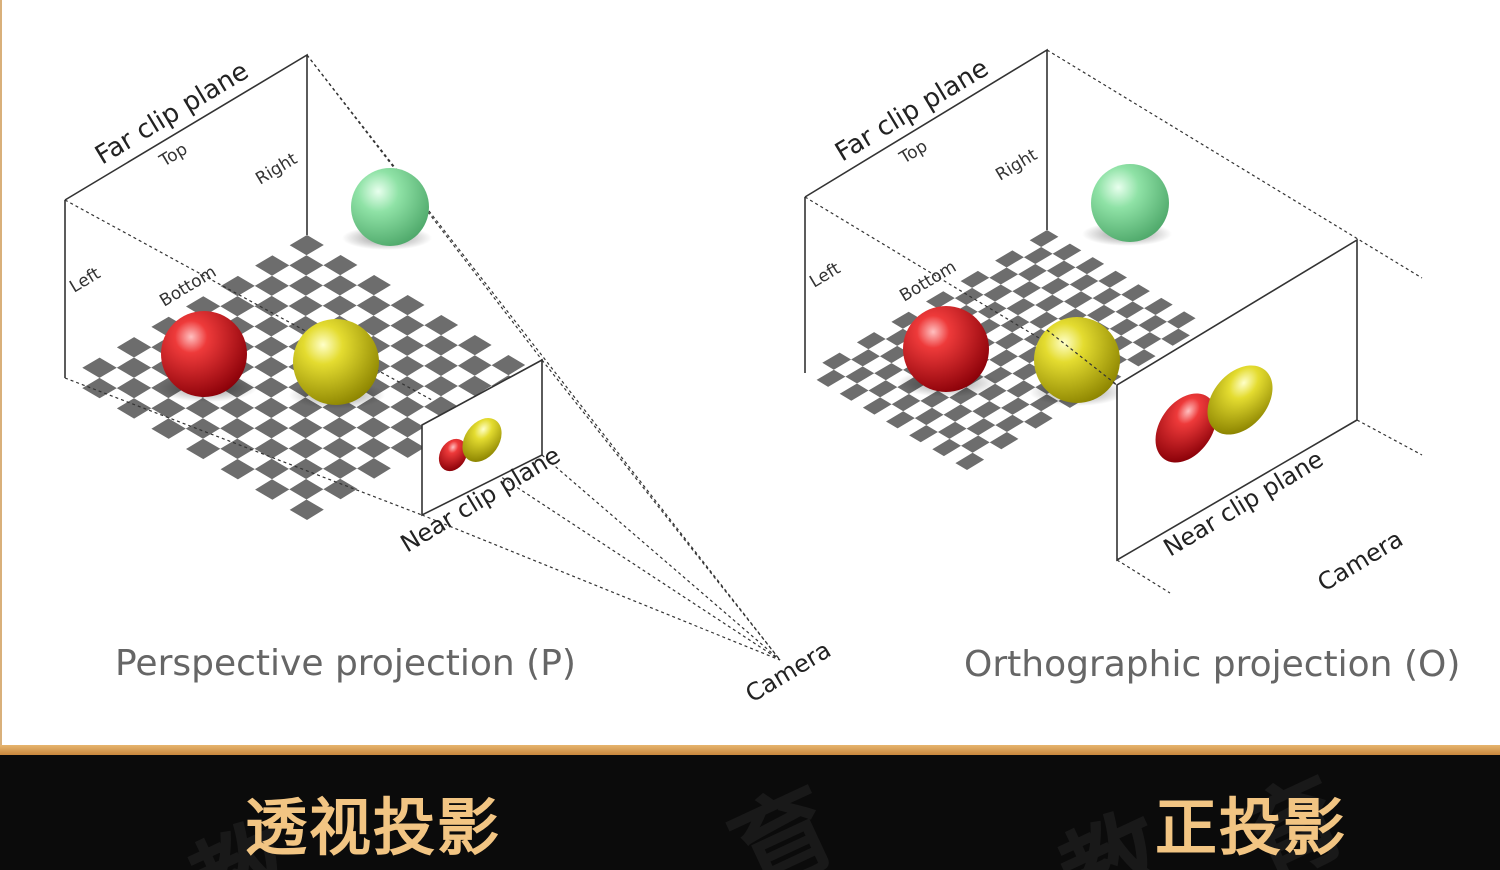 The width and height of the screenshot is (1500, 870). What do you see at coordinates (1016, 165) in the screenshot?
I see `orthographic-right-label: Right` at bounding box center [1016, 165].